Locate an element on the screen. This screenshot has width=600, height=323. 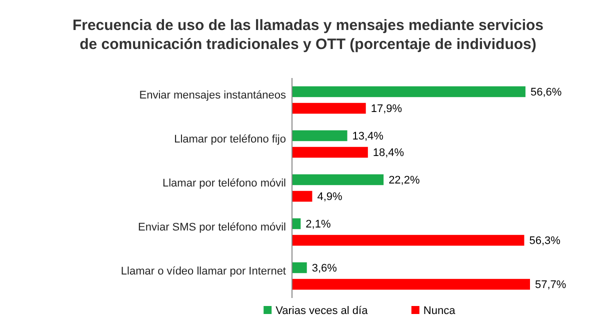
data-label: 56,3% is located at coordinates (545, 241).